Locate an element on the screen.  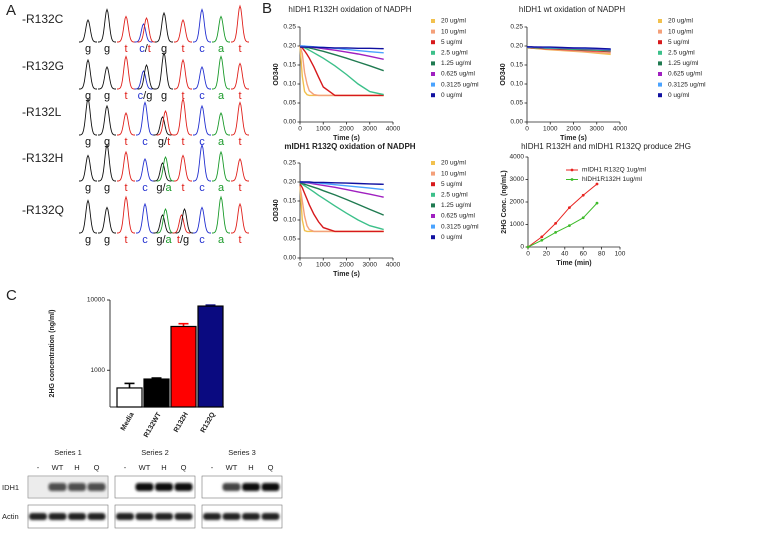
mutation-label: -R132G is located at coordinates (43, 66).